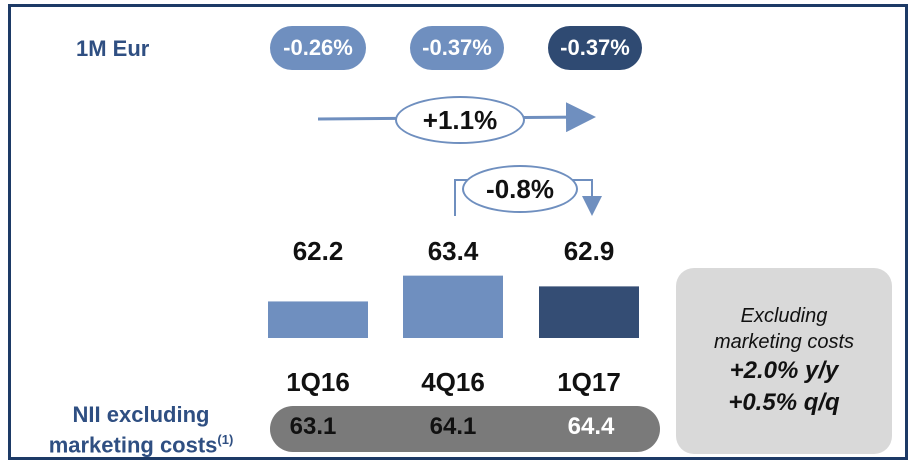 The width and height of the screenshot is (920, 467). What do you see at coordinates (784, 402) in the screenshot?
I see `callout-qoq: +0.5% q/q` at bounding box center [784, 402].